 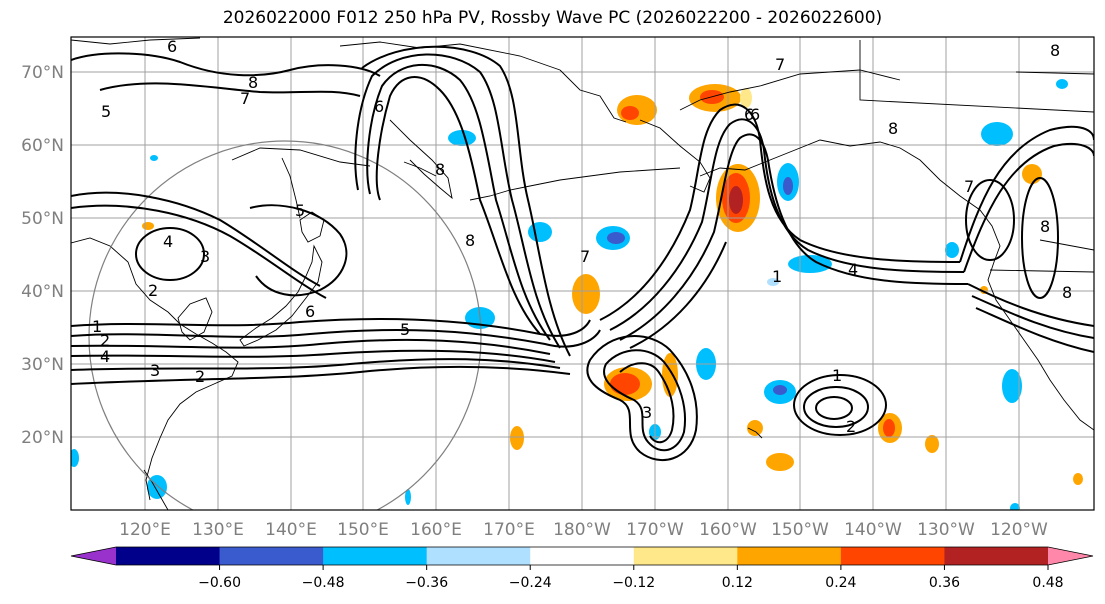 What do you see at coordinates (42, 255) in the screenshot?
I see `latitude-labels: 70°N 60°N 50°N 40°N 30°N 20°N` at bounding box center [42, 255].